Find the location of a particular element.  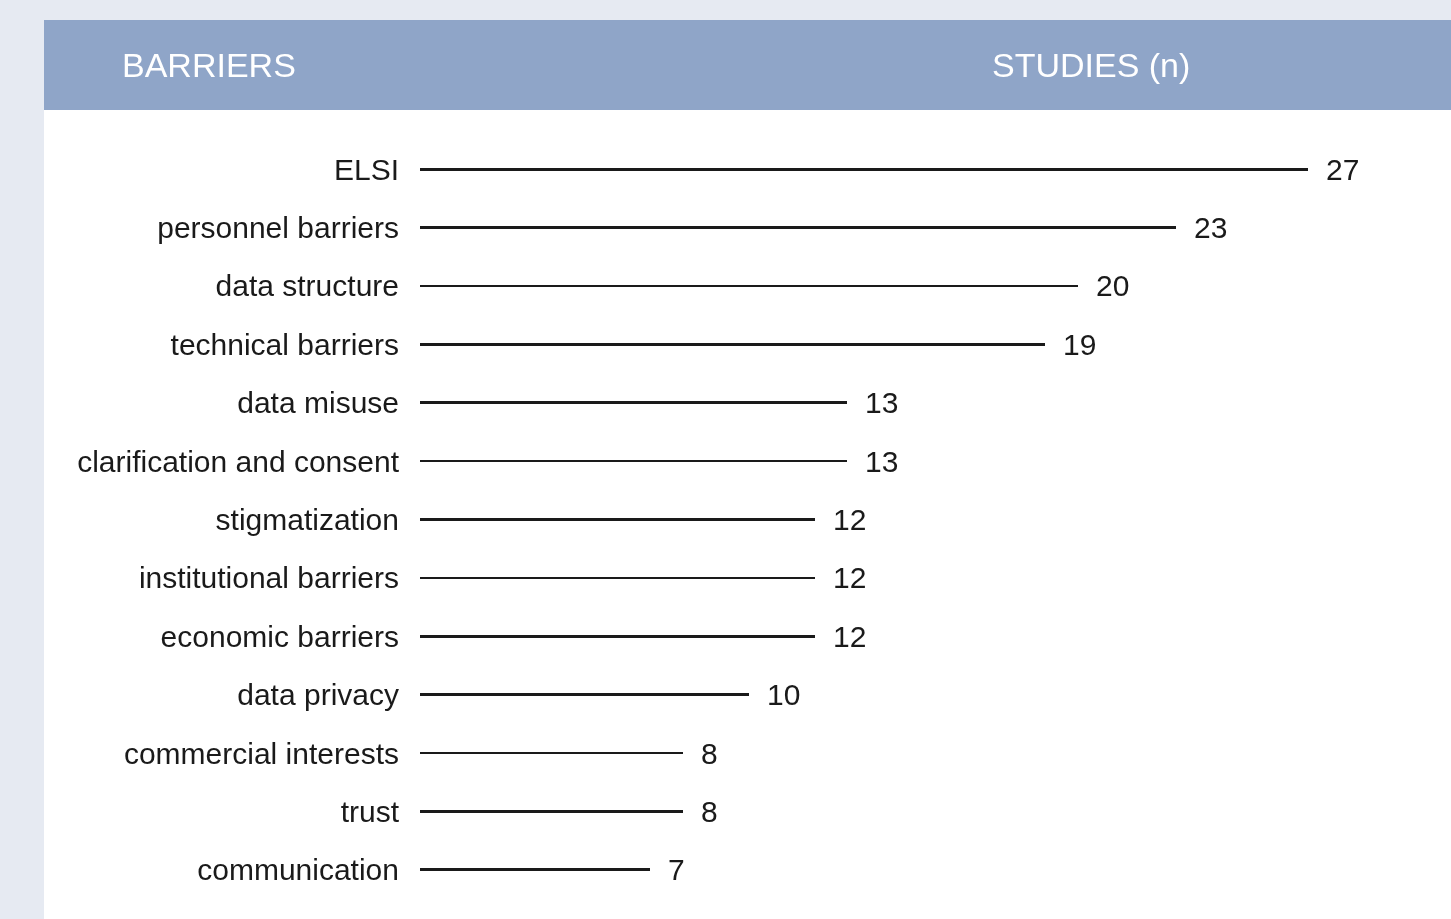

y-tick-label: ELSI is located at coordinates (366, 169).